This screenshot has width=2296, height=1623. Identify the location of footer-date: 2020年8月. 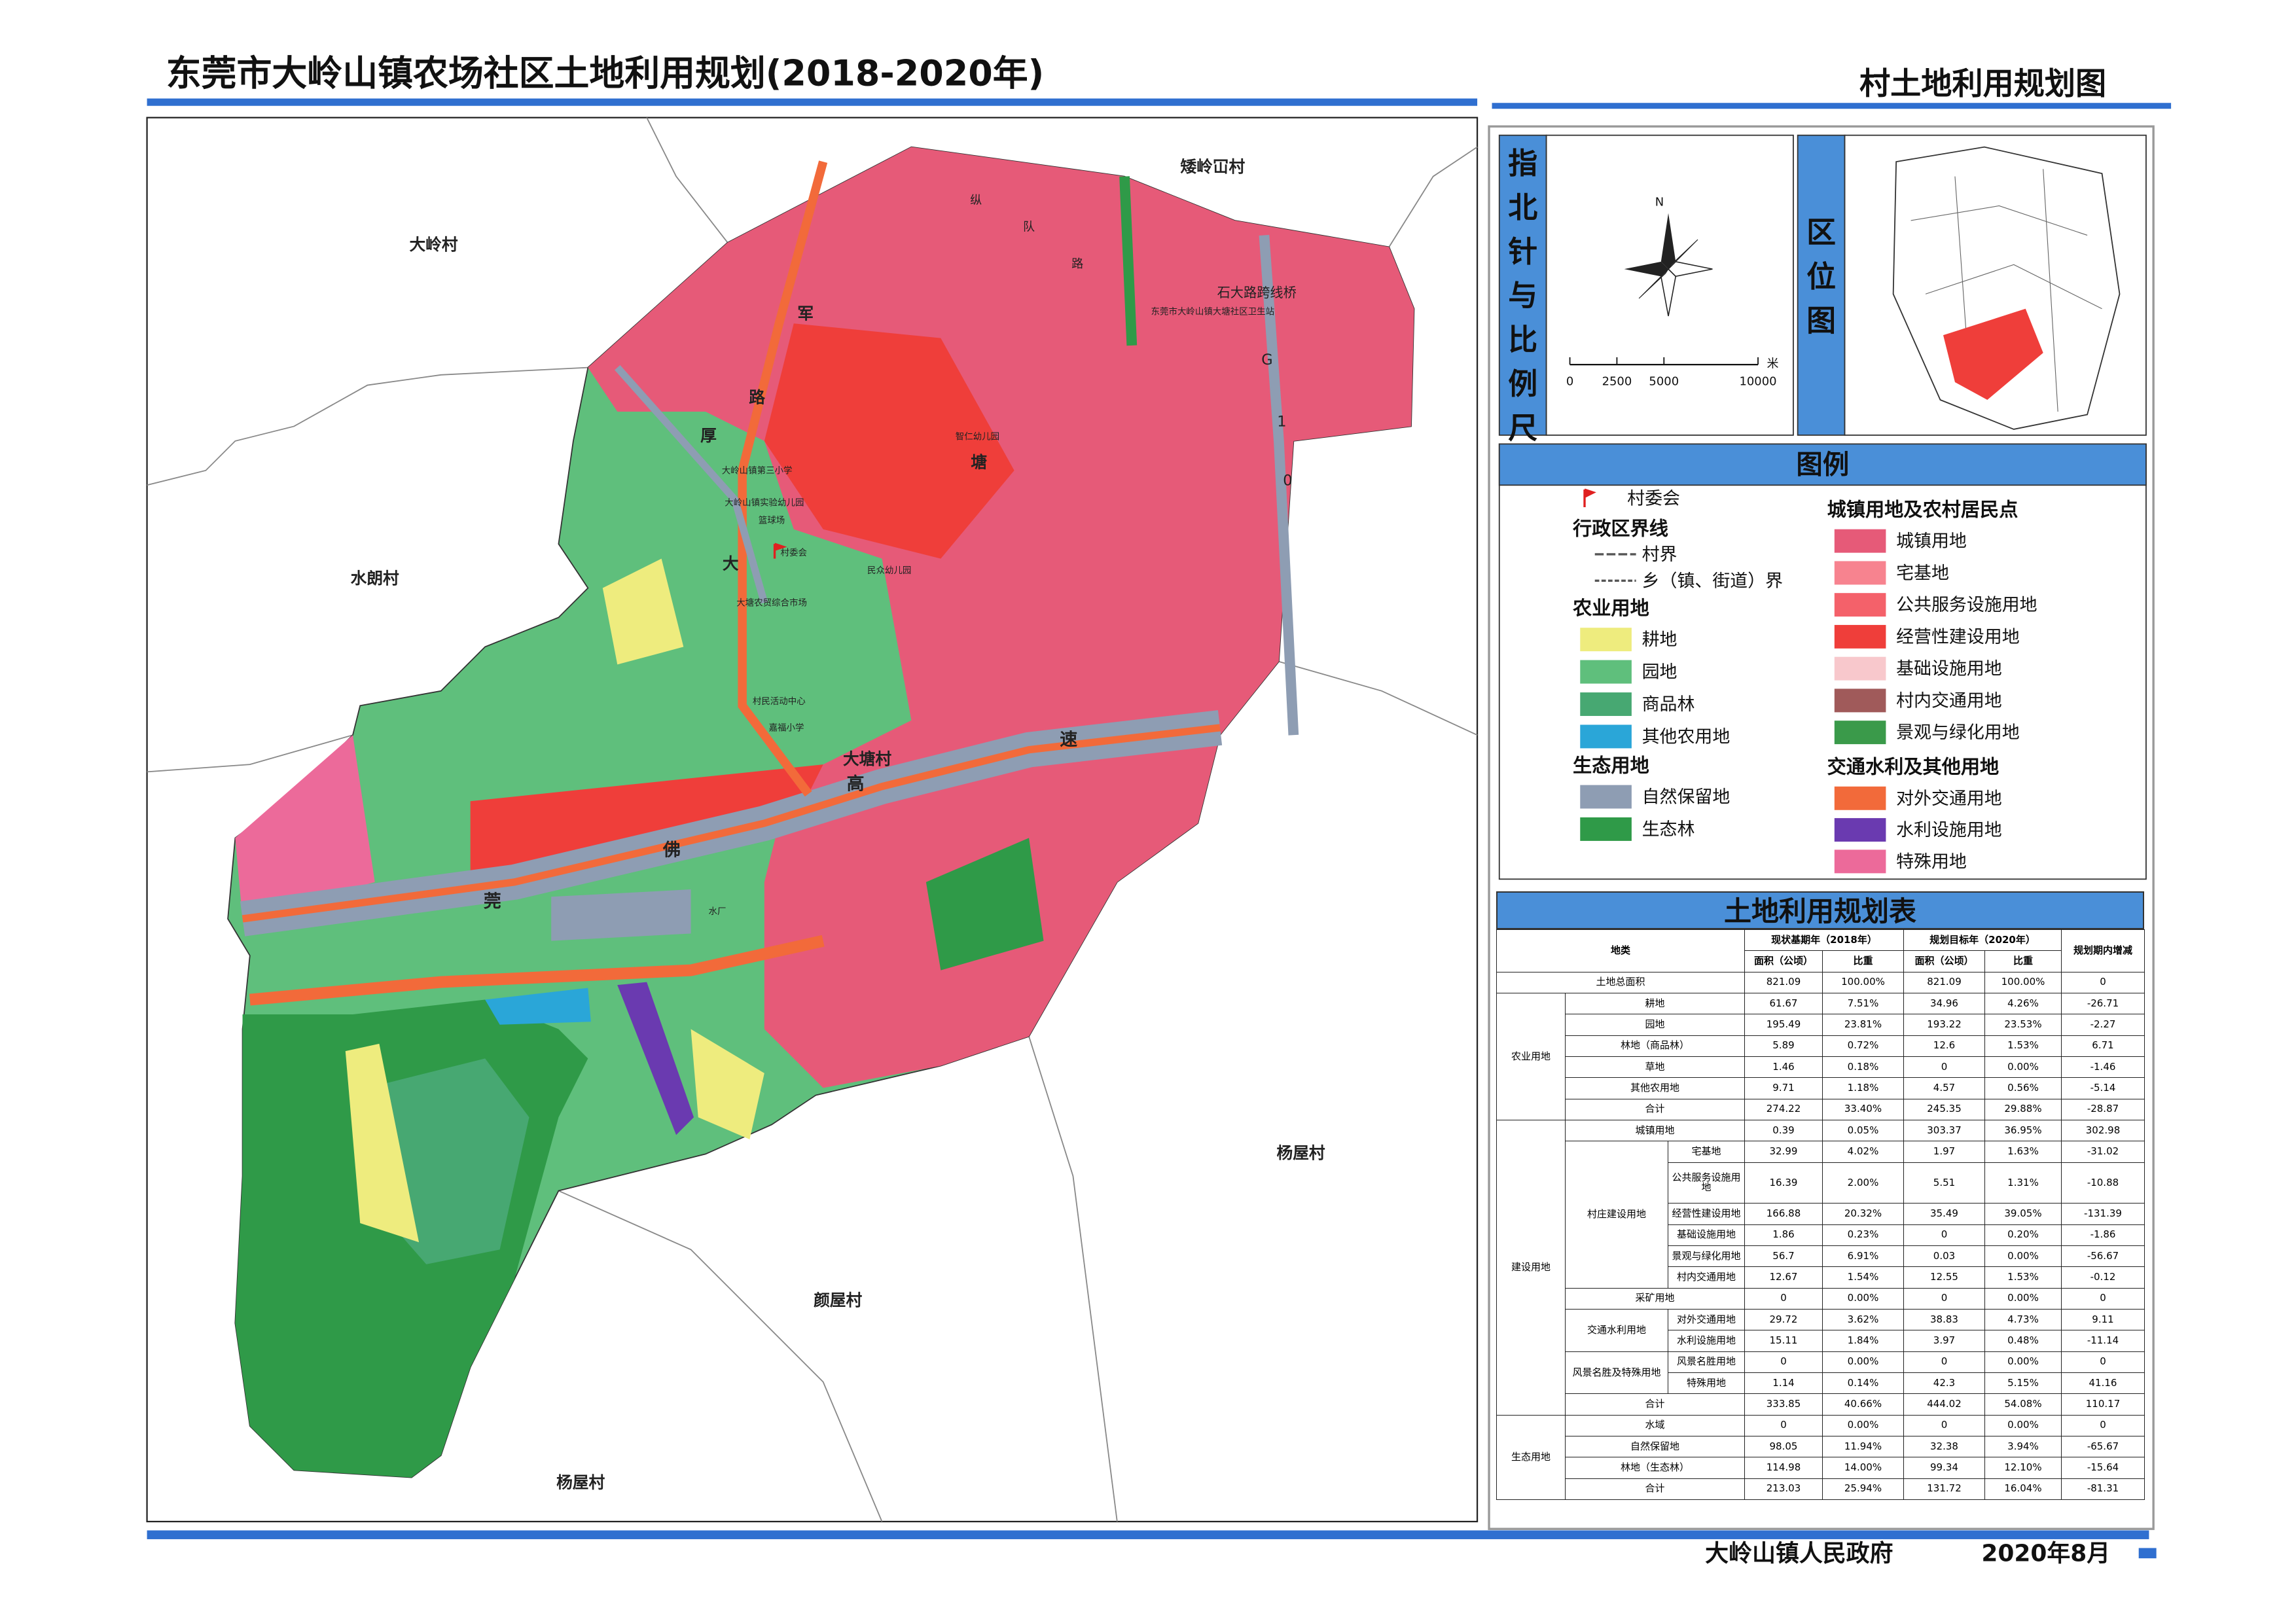
(2046, 1554).